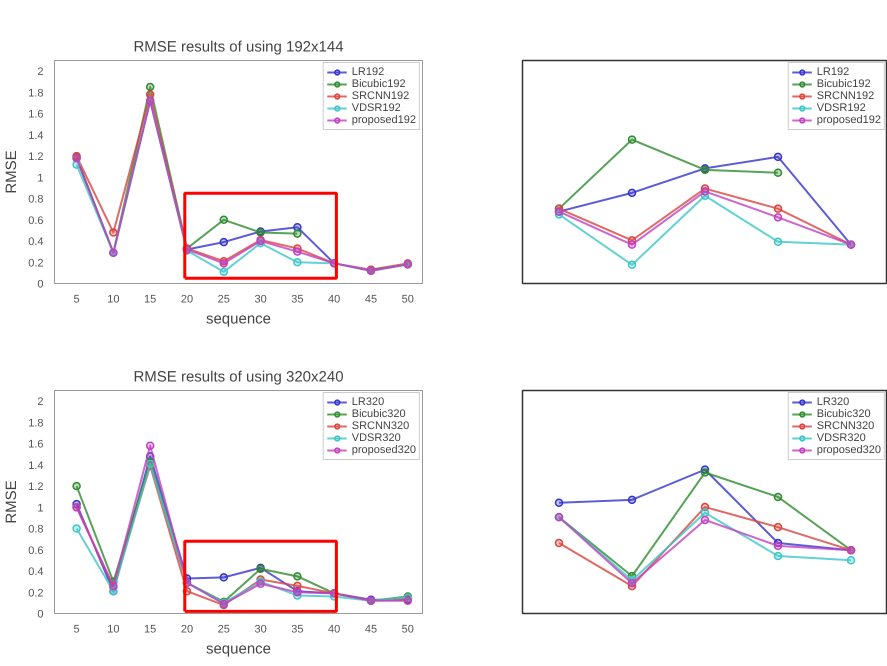 Image resolution: width=887 pixels, height=666 pixels. Describe the element at coordinates (238, 47) in the screenshot. I see `chart-title: RMSE results of using 192x144` at that location.